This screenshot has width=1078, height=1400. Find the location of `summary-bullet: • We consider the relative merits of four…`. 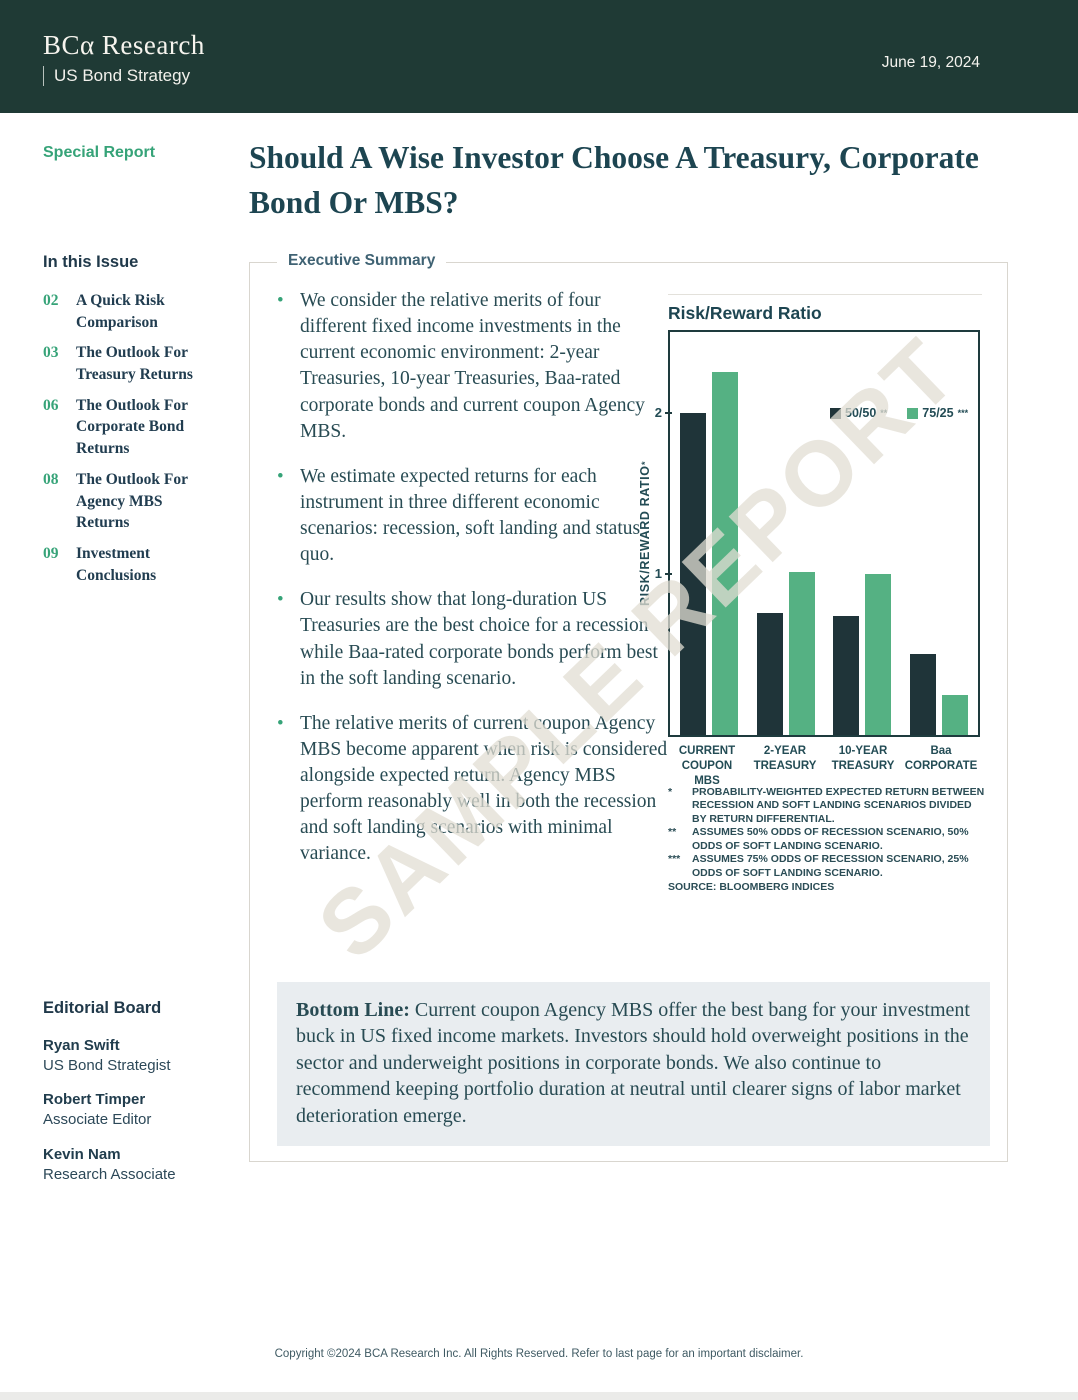

summary-bullet: • We consider the relative merits of four… is located at coordinates (473, 366).